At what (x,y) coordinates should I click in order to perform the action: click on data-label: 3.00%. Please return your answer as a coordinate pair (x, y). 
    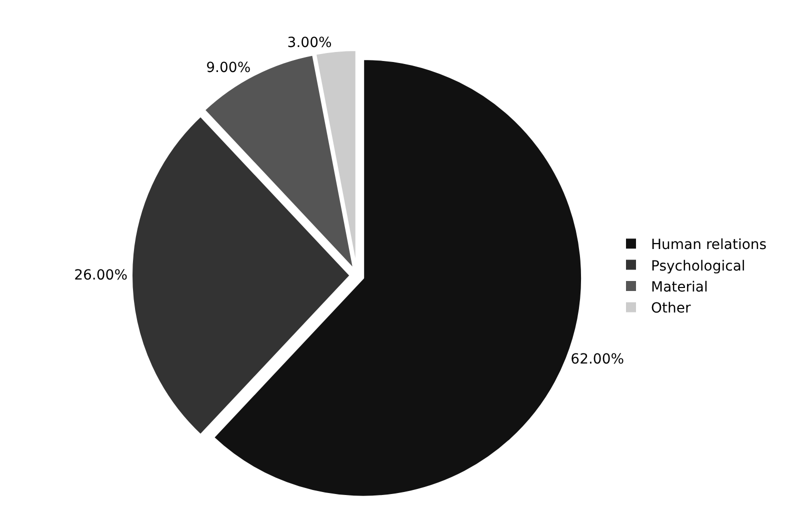
    Looking at the image, I should click on (309, 43).